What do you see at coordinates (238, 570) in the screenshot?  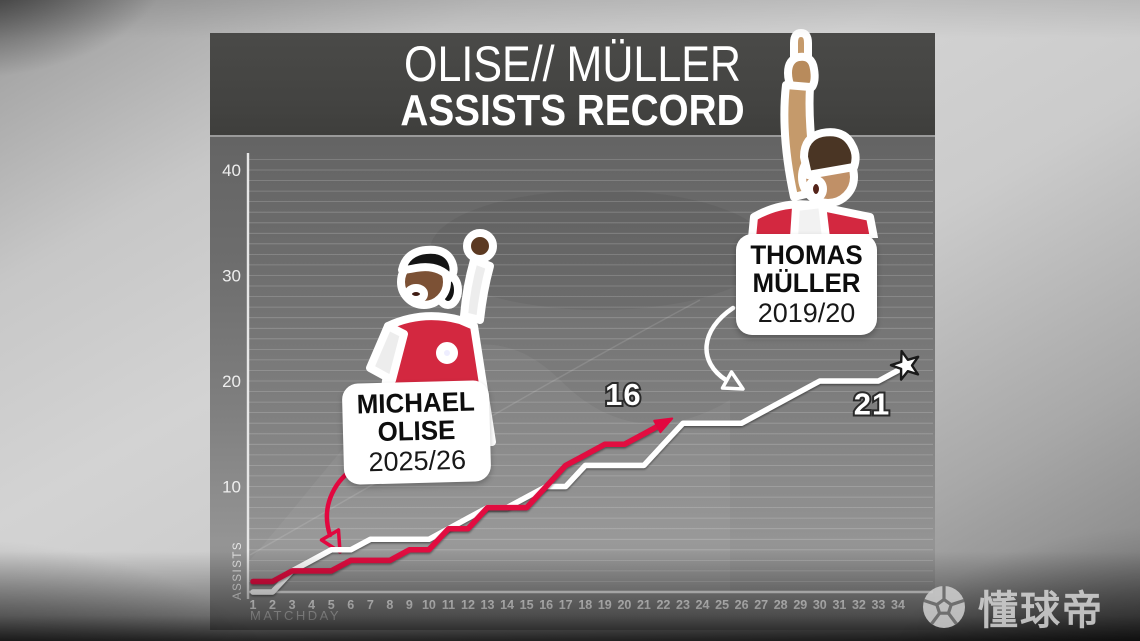 I see `y-axis-label: ASSISTS` at bounding box center [238, 570].